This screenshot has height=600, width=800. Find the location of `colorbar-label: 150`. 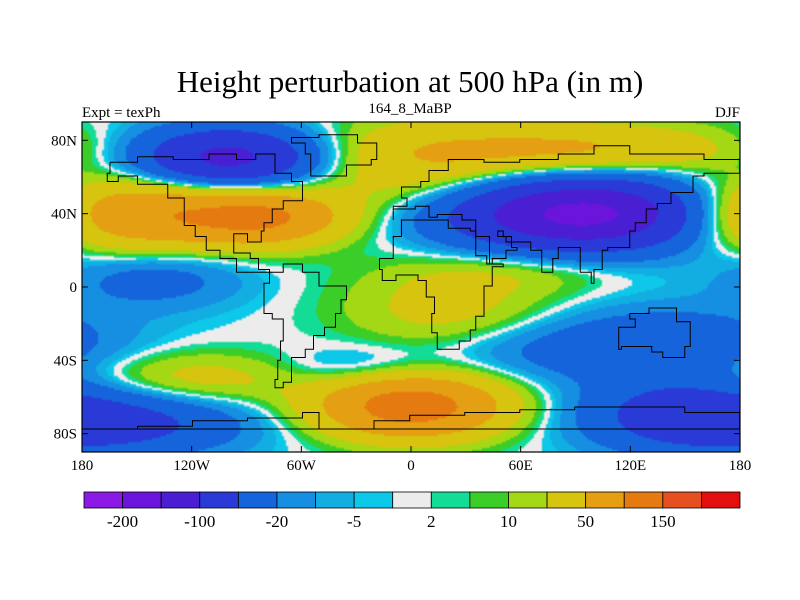

colorbar-label: 150 is located at coordinates (663, 521).